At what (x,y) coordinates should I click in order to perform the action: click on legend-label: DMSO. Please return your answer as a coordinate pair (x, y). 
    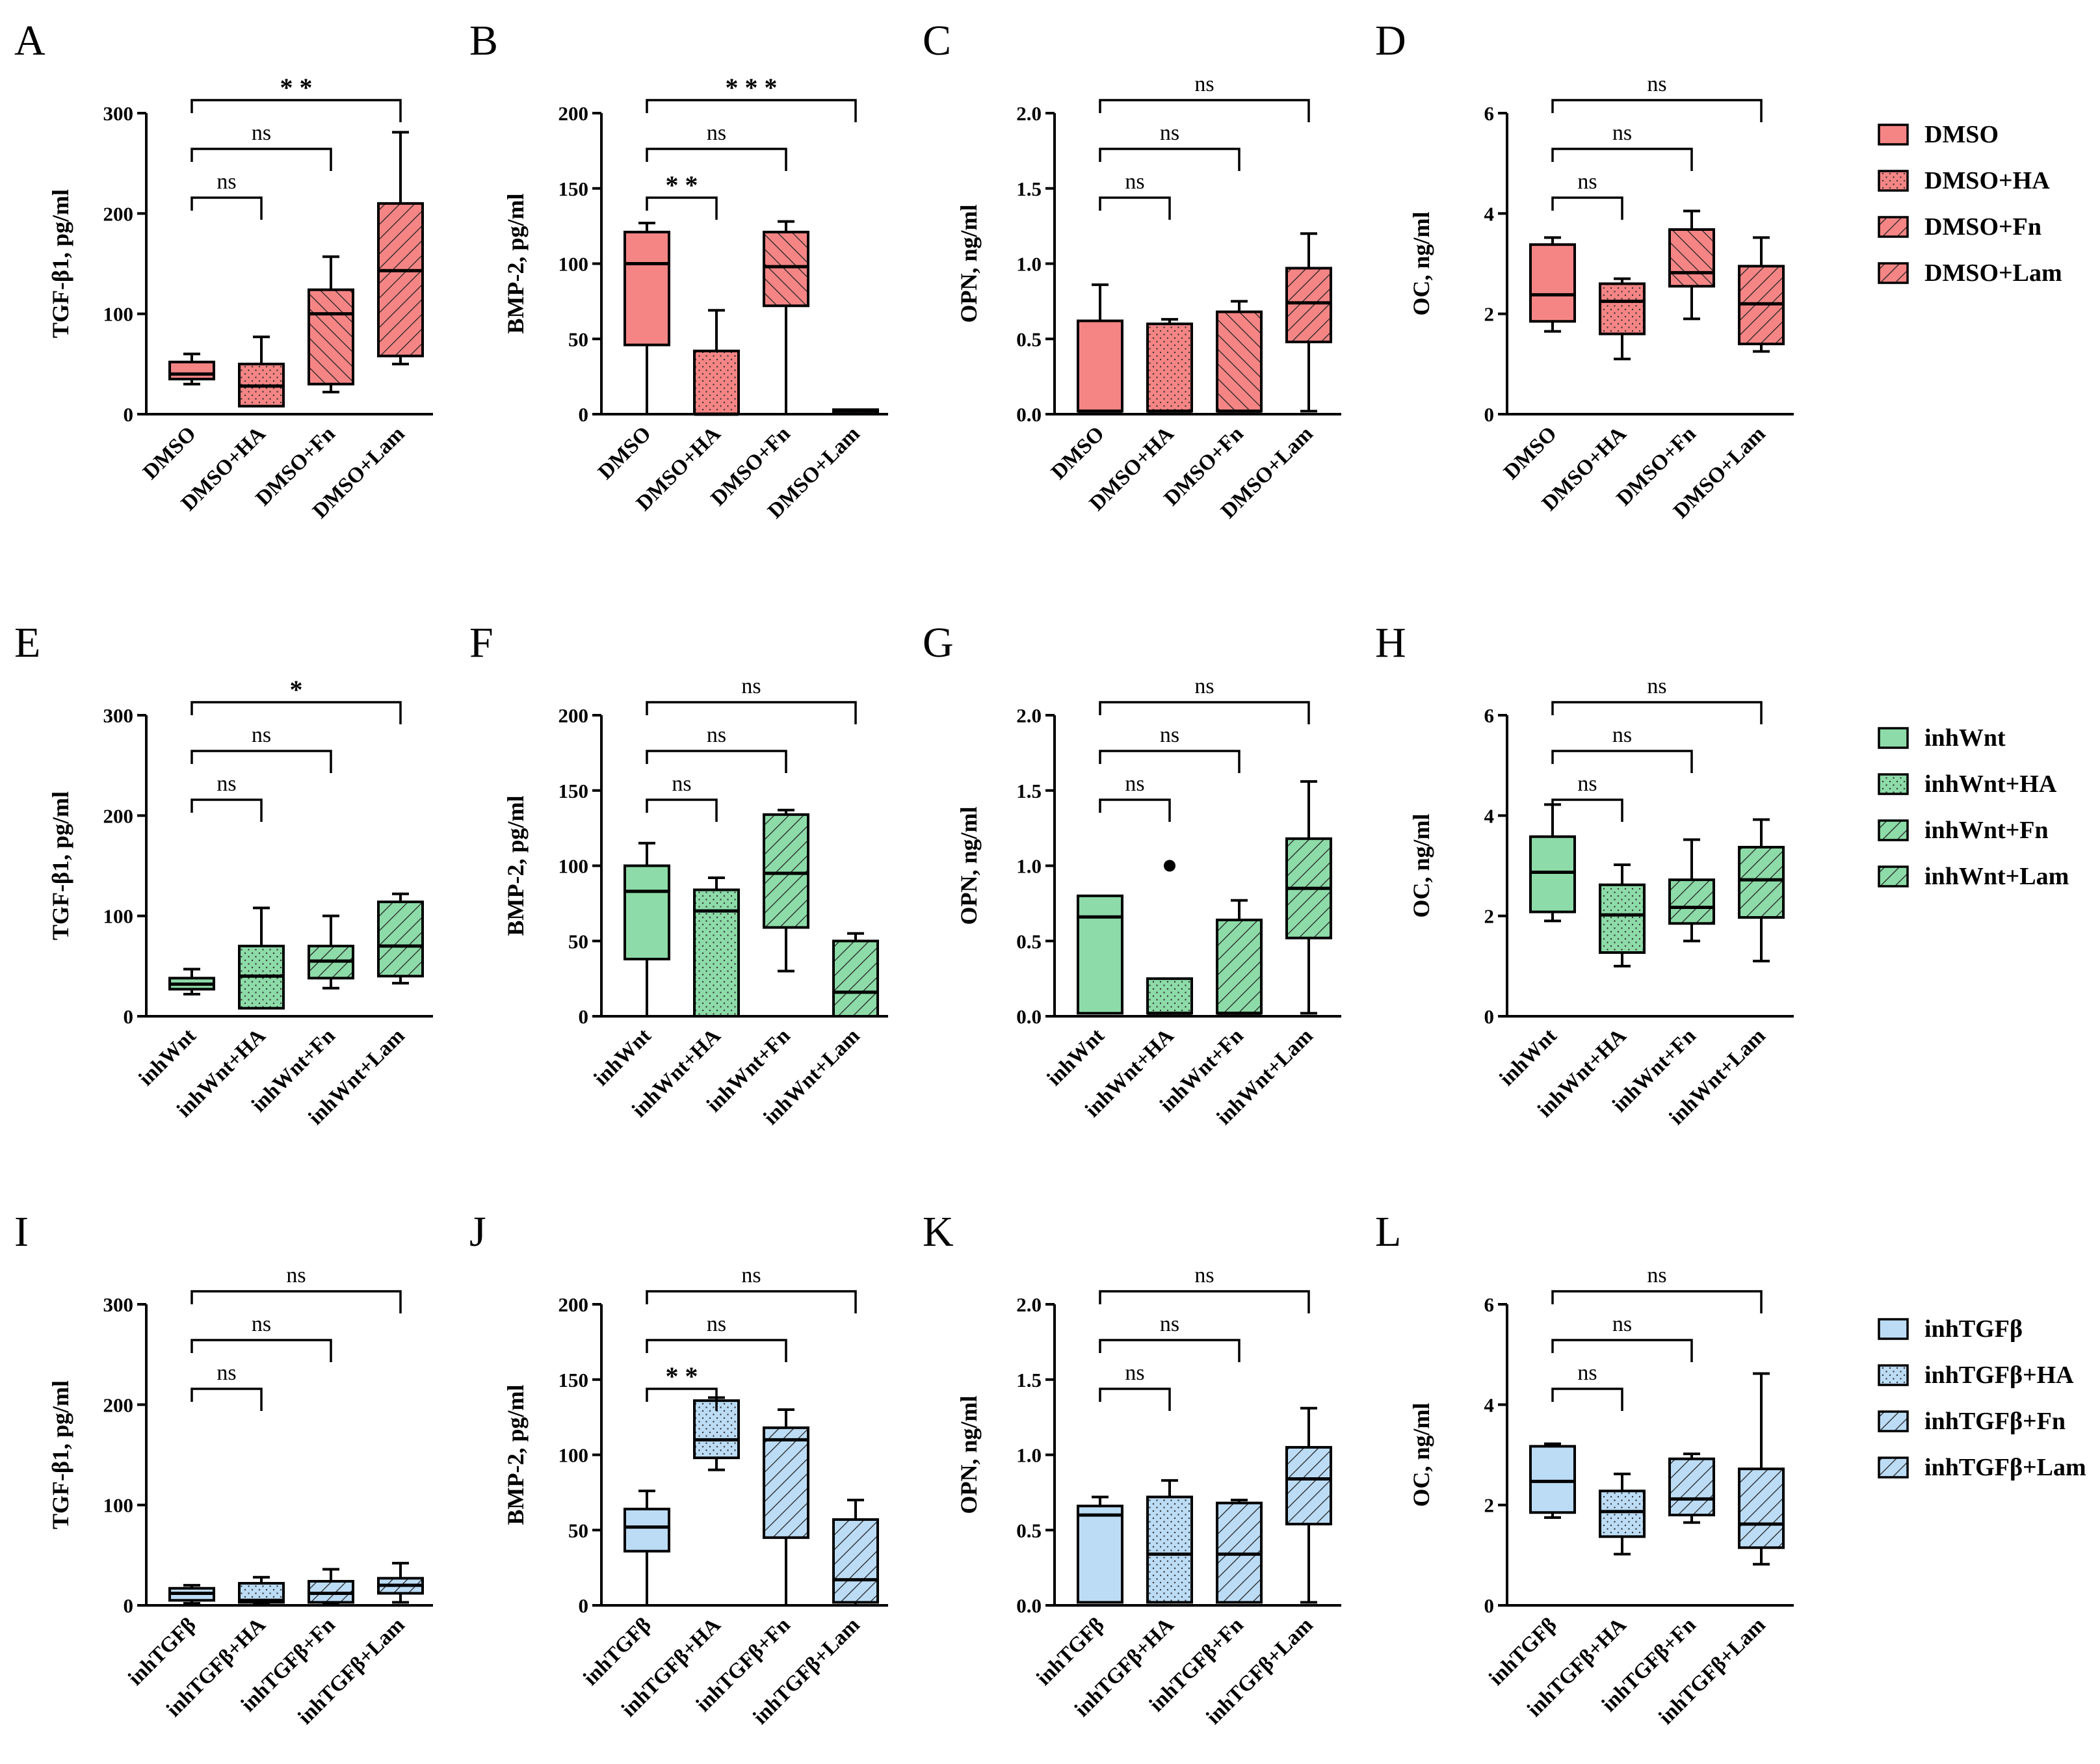
    Looking at the image, I should click on (1962, 134).